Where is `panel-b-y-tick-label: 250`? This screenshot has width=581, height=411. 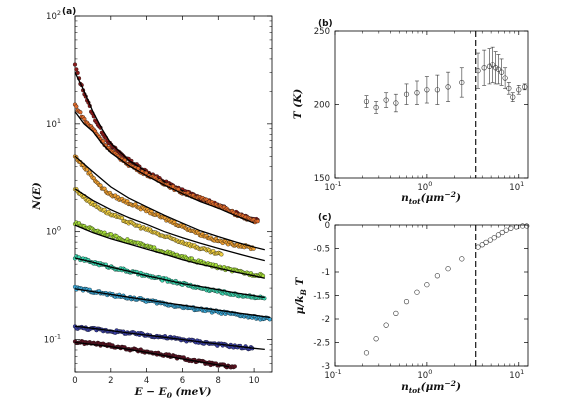 panel-b-y-tick-label: 250 is located at coordinates (322, 32).